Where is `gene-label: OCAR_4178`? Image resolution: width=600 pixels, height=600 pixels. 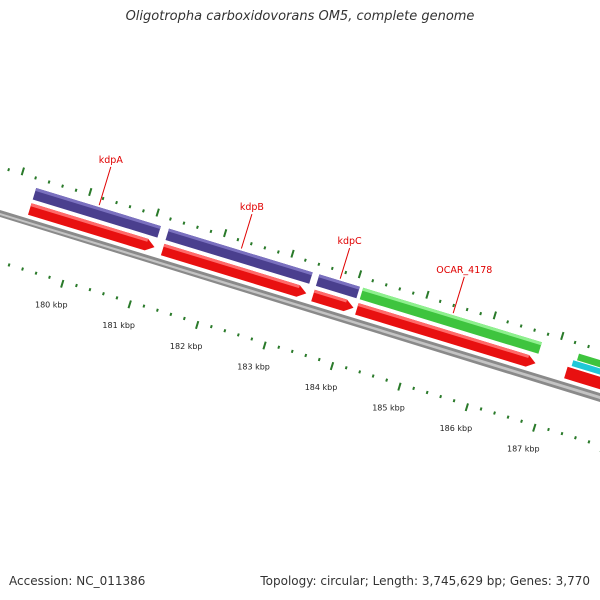
gene-label: OCAR_4178 is located at coordinates (464, 270).